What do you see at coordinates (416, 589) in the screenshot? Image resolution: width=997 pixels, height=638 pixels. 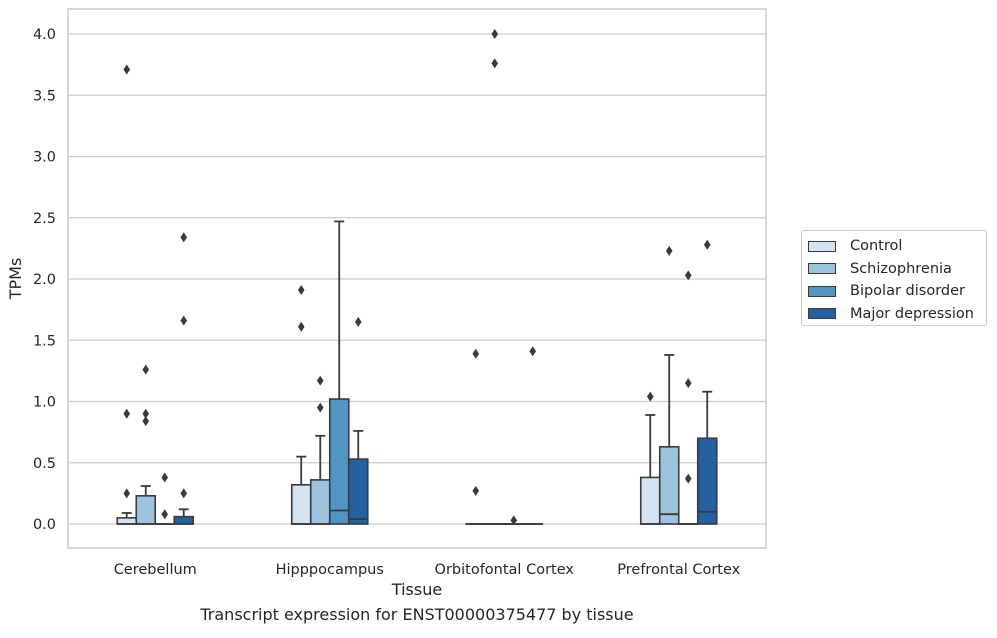 I see `x-axis-label: Tissue` at bounding box center [416, 589].